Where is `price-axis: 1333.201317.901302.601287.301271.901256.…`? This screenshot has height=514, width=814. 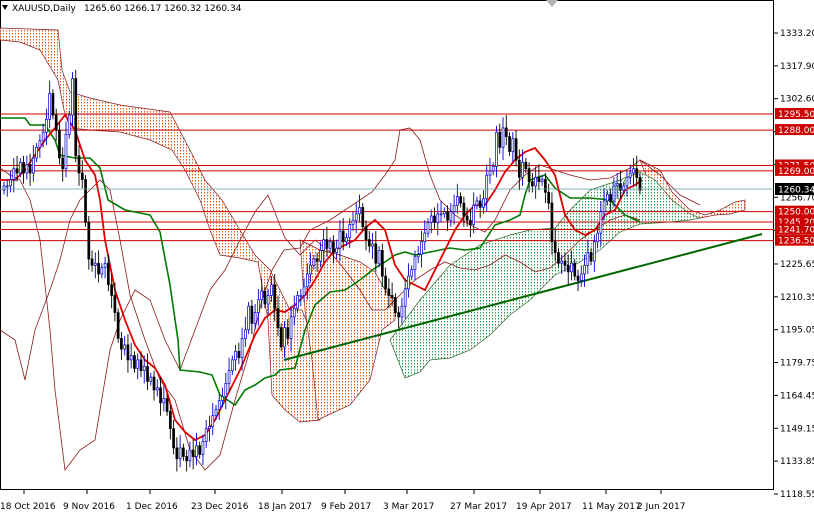
price-axis: 1333.201317.901302.601287.301271.901256.… is located at coordinates (794, 264).